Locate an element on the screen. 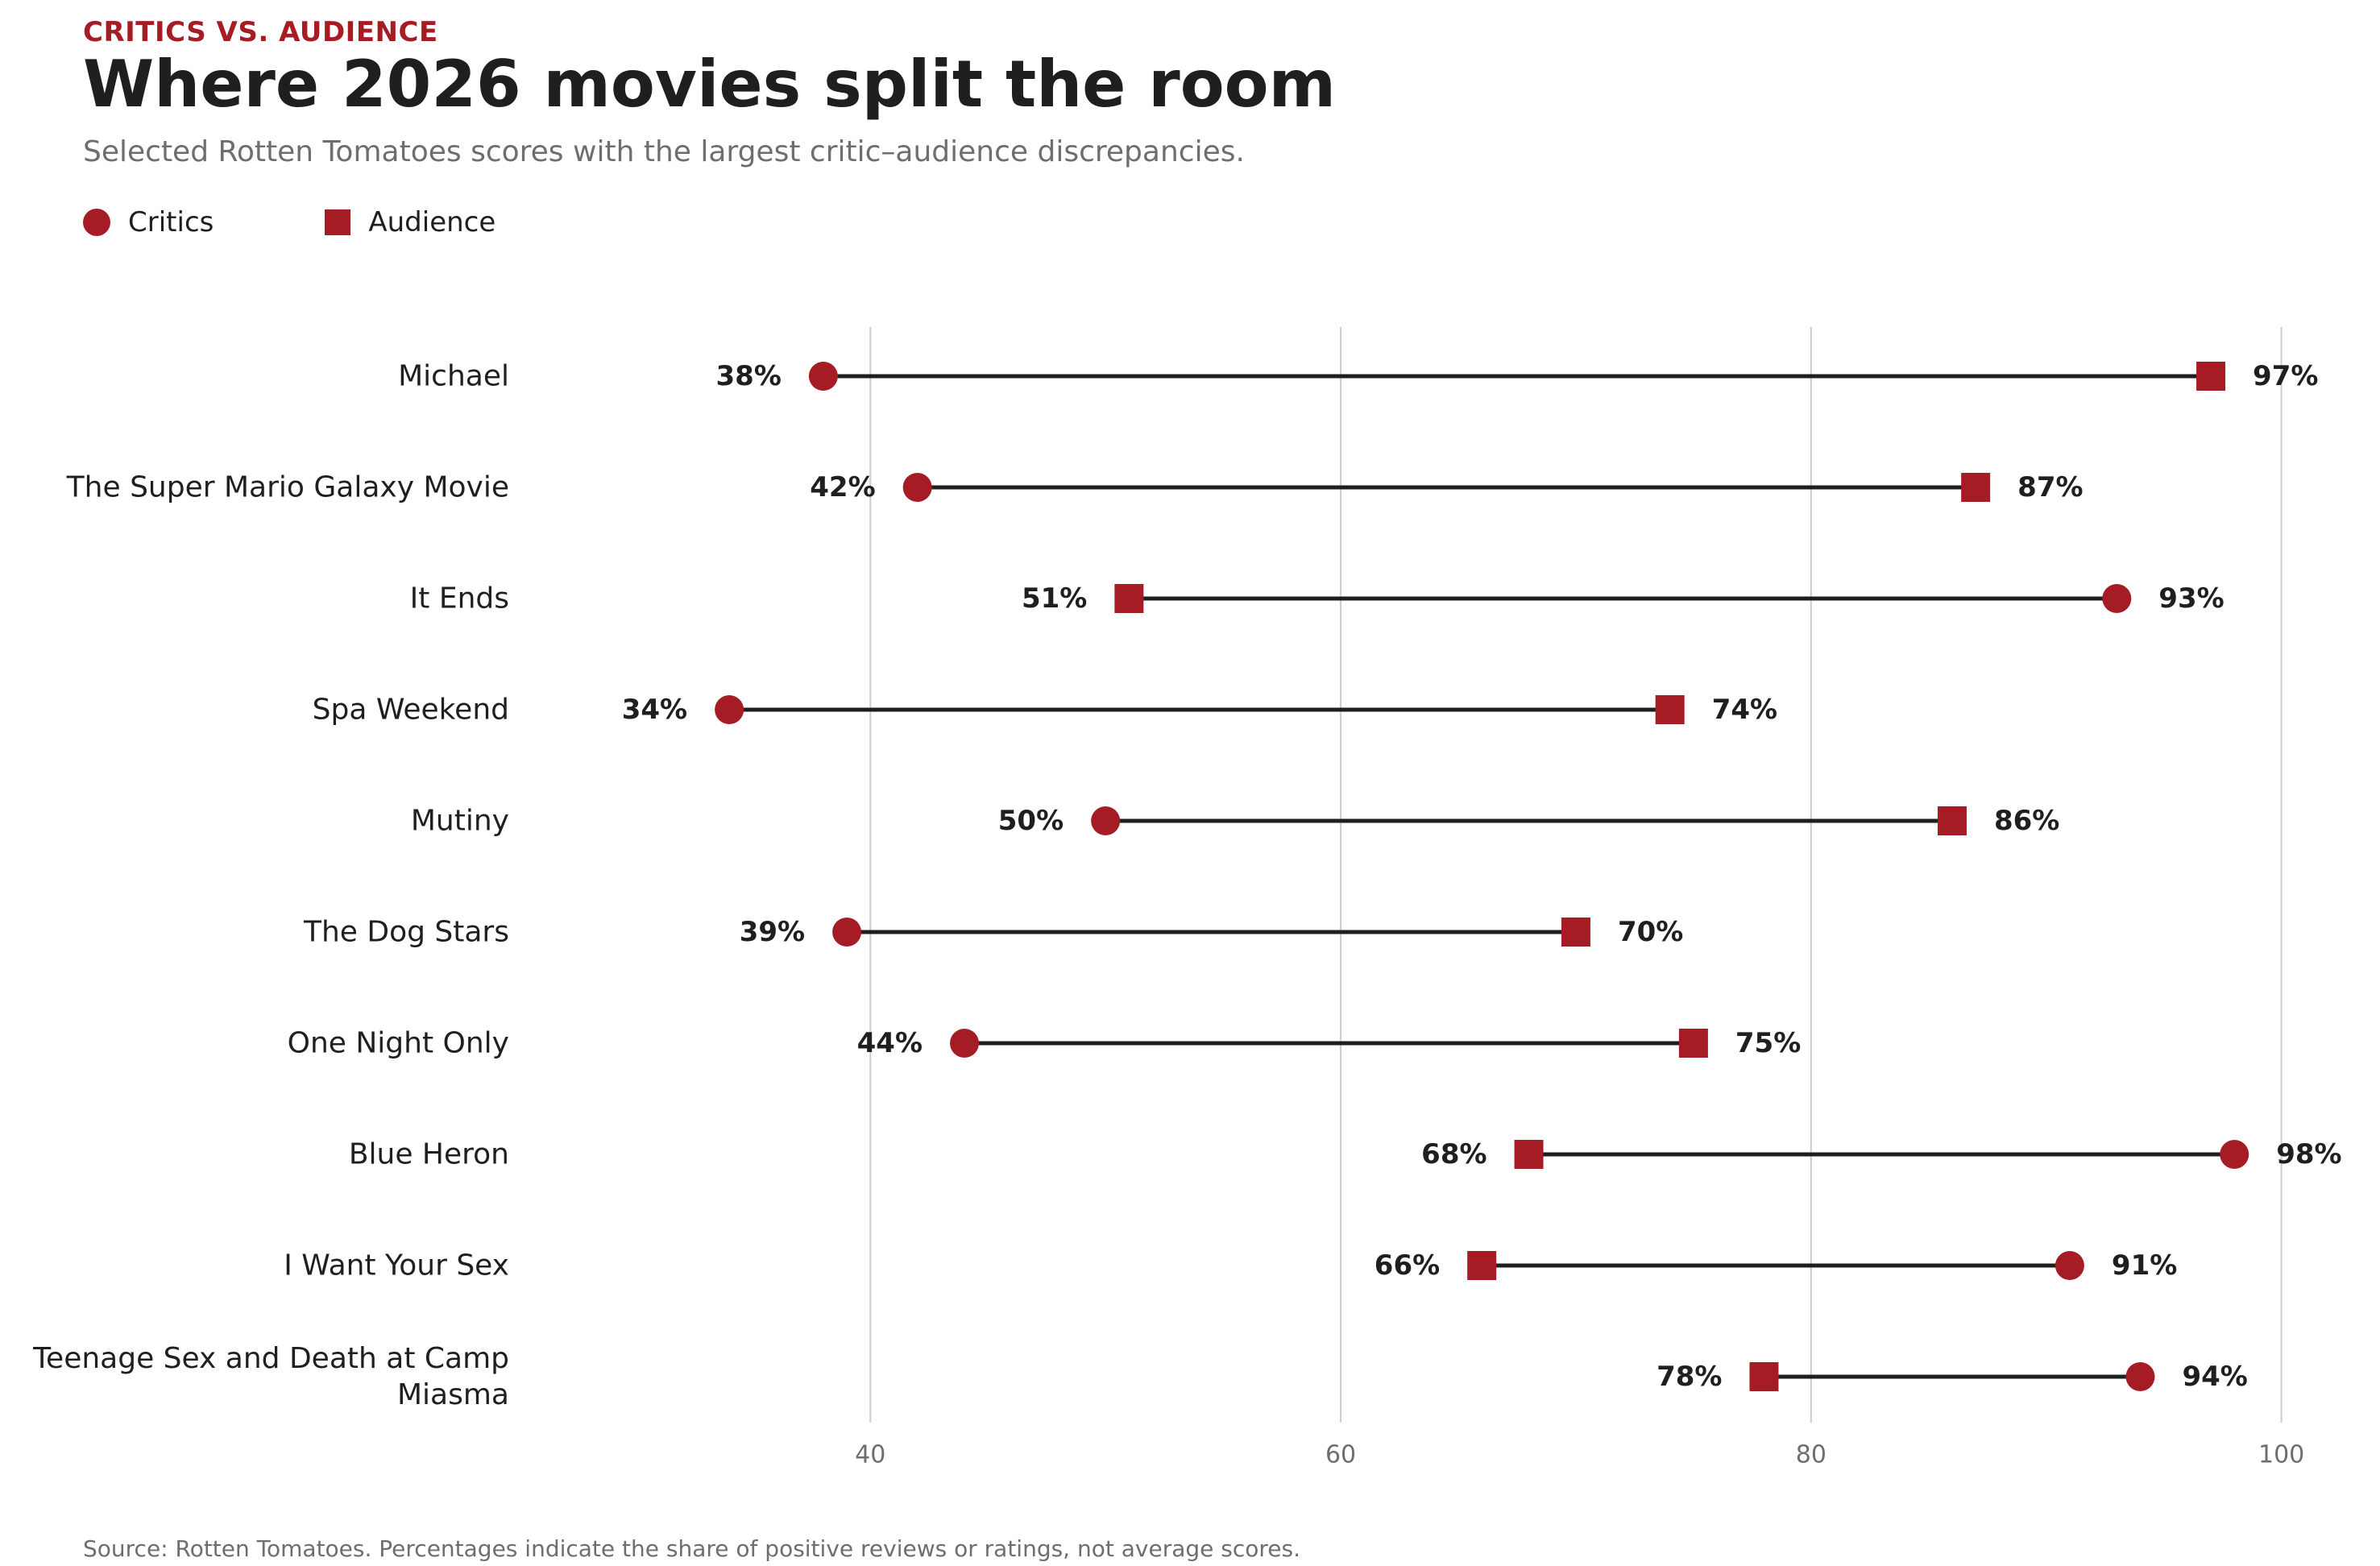 Image resolution: width=2380 pixels, height=1566 pixels. critics-value-label: 98% is located at coordinates (2308, 1154).